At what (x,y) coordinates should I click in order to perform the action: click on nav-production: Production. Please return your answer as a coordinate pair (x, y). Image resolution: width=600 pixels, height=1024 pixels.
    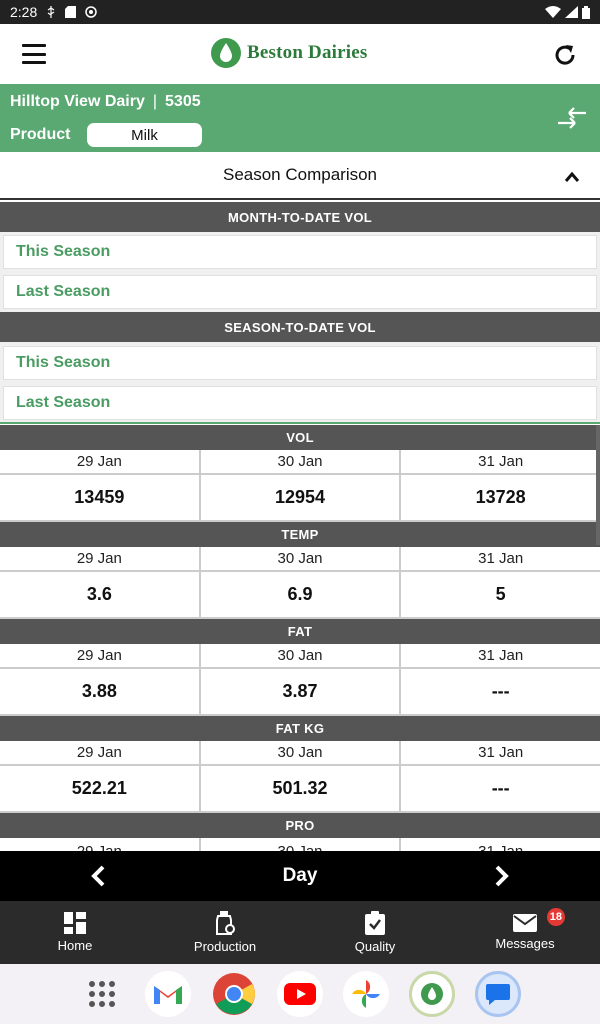
    Looking at the image, I should click on (225, 932).